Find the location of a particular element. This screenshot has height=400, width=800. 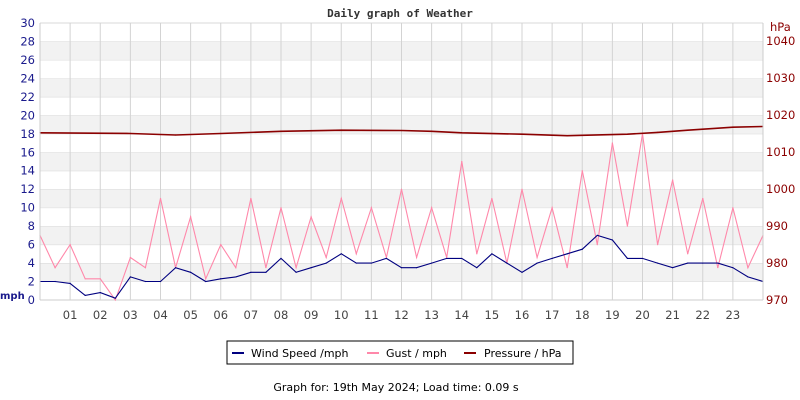

x-tick-label: 07 is located at coordinates (251, 315).